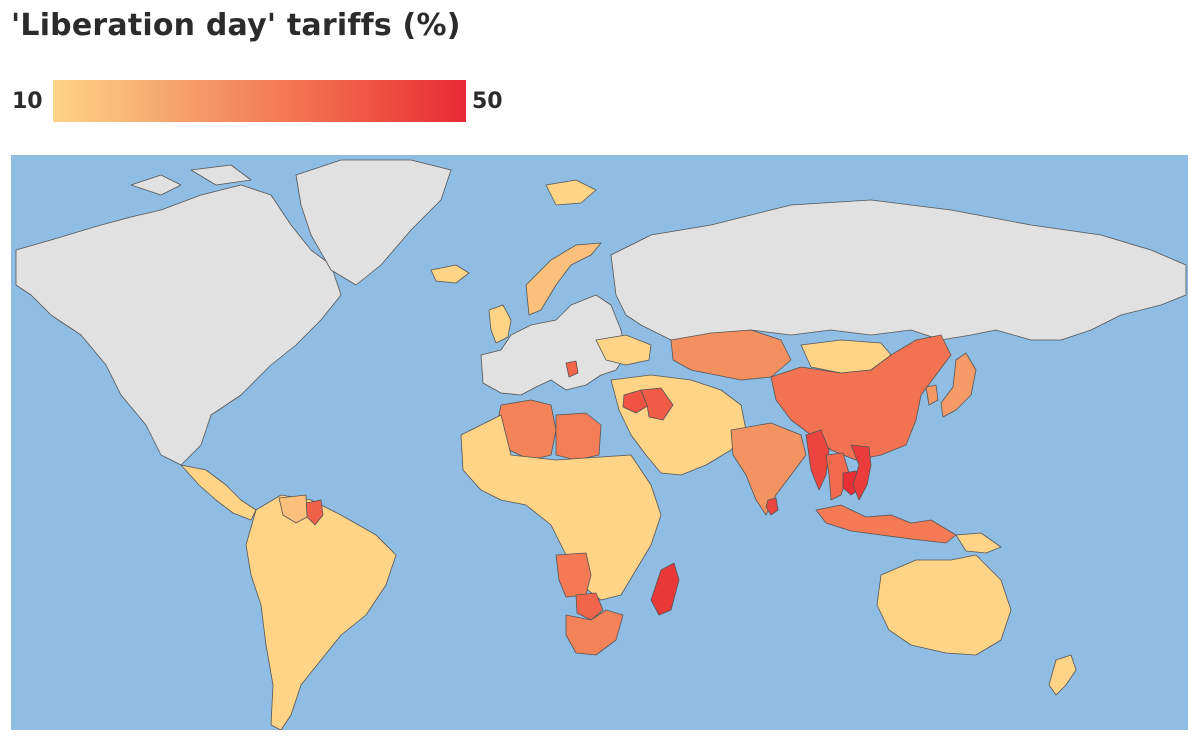 The width and height of the screenshot is (1200, 750). What do you see at coordinates (572, 369) in the screenshot?
I see `region-serbia` at bounding box center [572, 369].